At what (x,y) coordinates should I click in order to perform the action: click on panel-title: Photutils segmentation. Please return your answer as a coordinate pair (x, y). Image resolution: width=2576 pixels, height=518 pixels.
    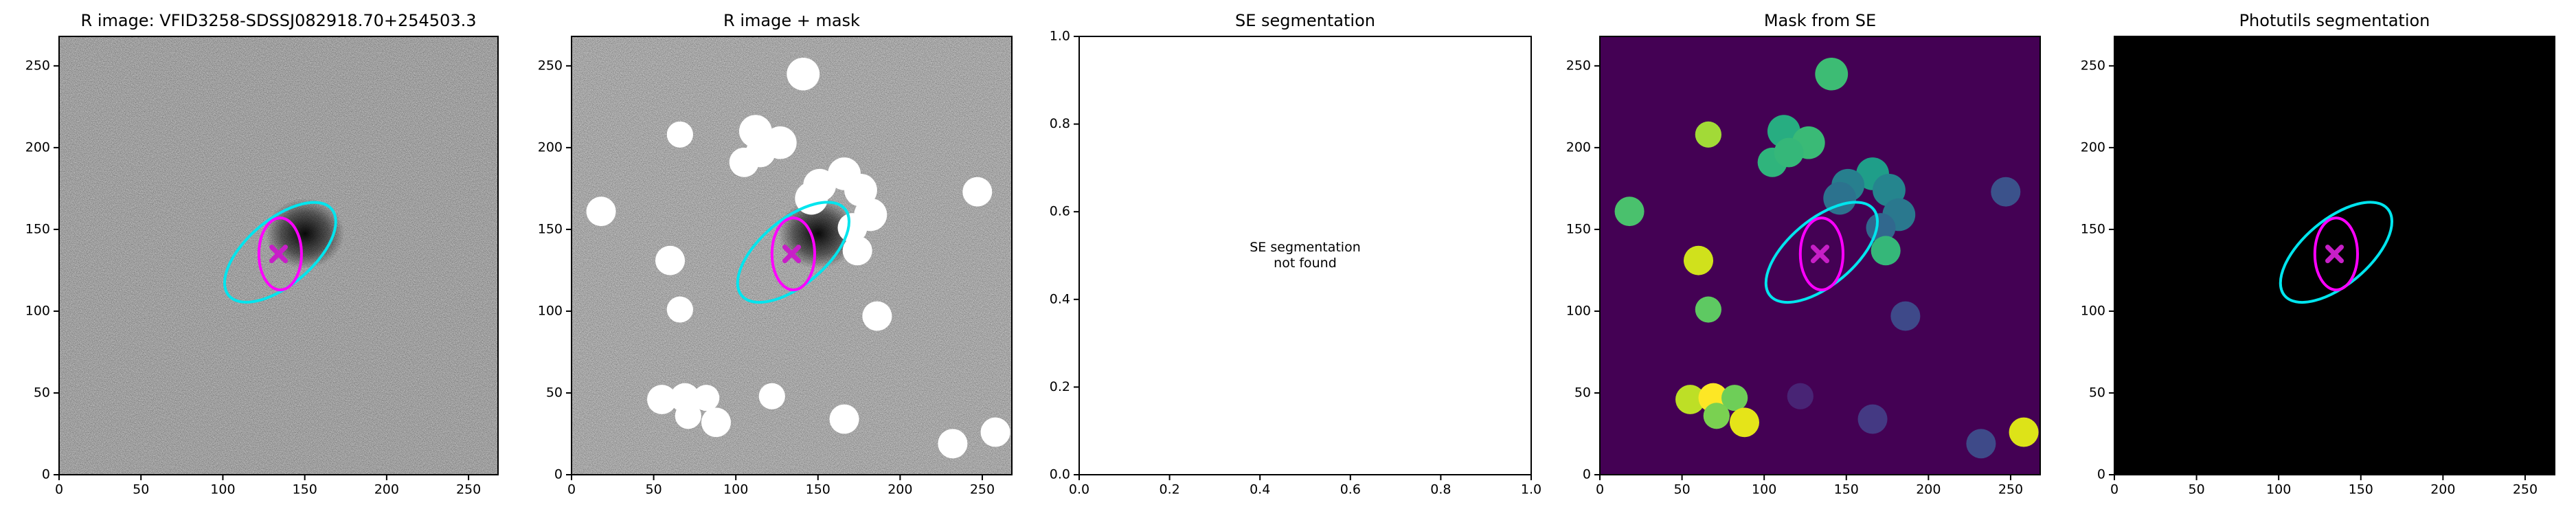
    Looking at the image, I should click on (2334, 20).